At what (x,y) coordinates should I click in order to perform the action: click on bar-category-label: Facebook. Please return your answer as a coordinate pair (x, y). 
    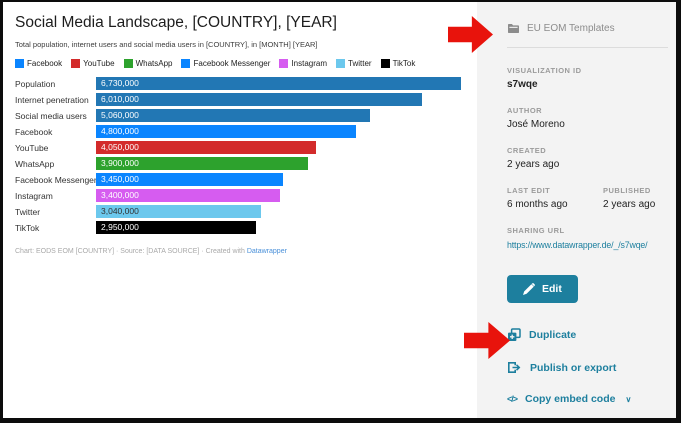
    Looking at the image, I should click on (34, 131).